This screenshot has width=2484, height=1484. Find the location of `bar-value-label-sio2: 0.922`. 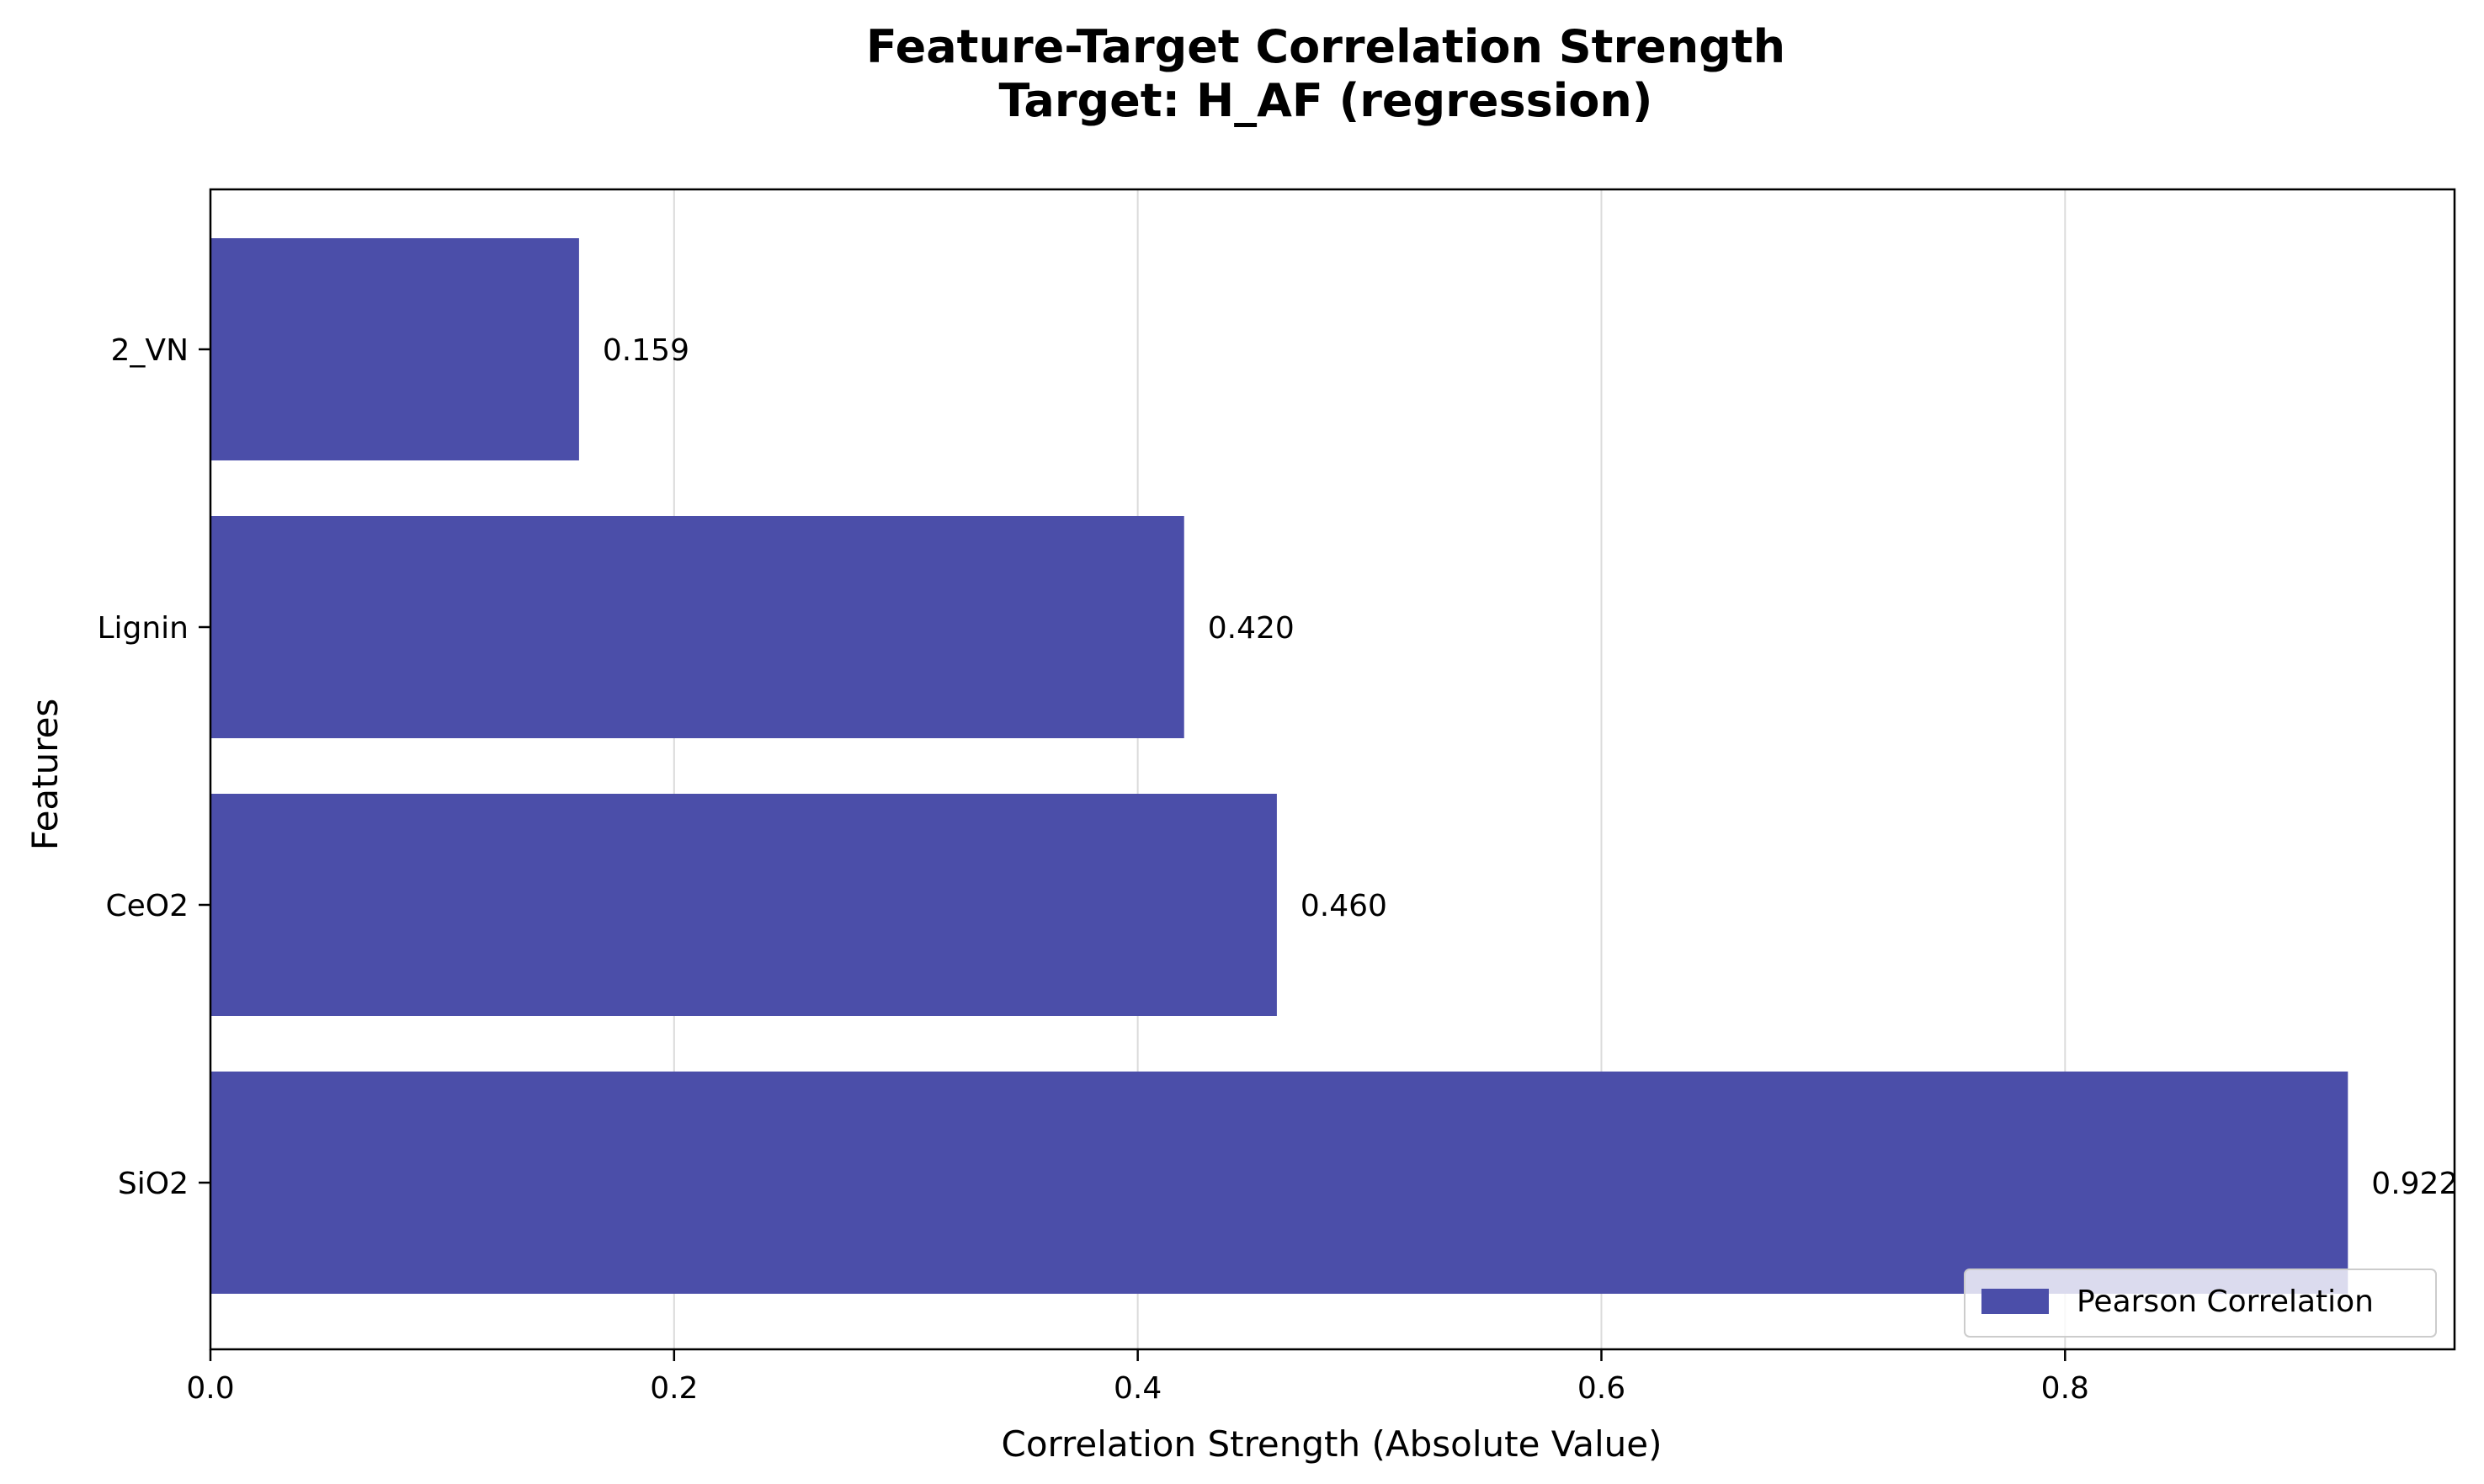

bar-value-label-sio2: 0.922 is located at coordinates (2414, 1184).